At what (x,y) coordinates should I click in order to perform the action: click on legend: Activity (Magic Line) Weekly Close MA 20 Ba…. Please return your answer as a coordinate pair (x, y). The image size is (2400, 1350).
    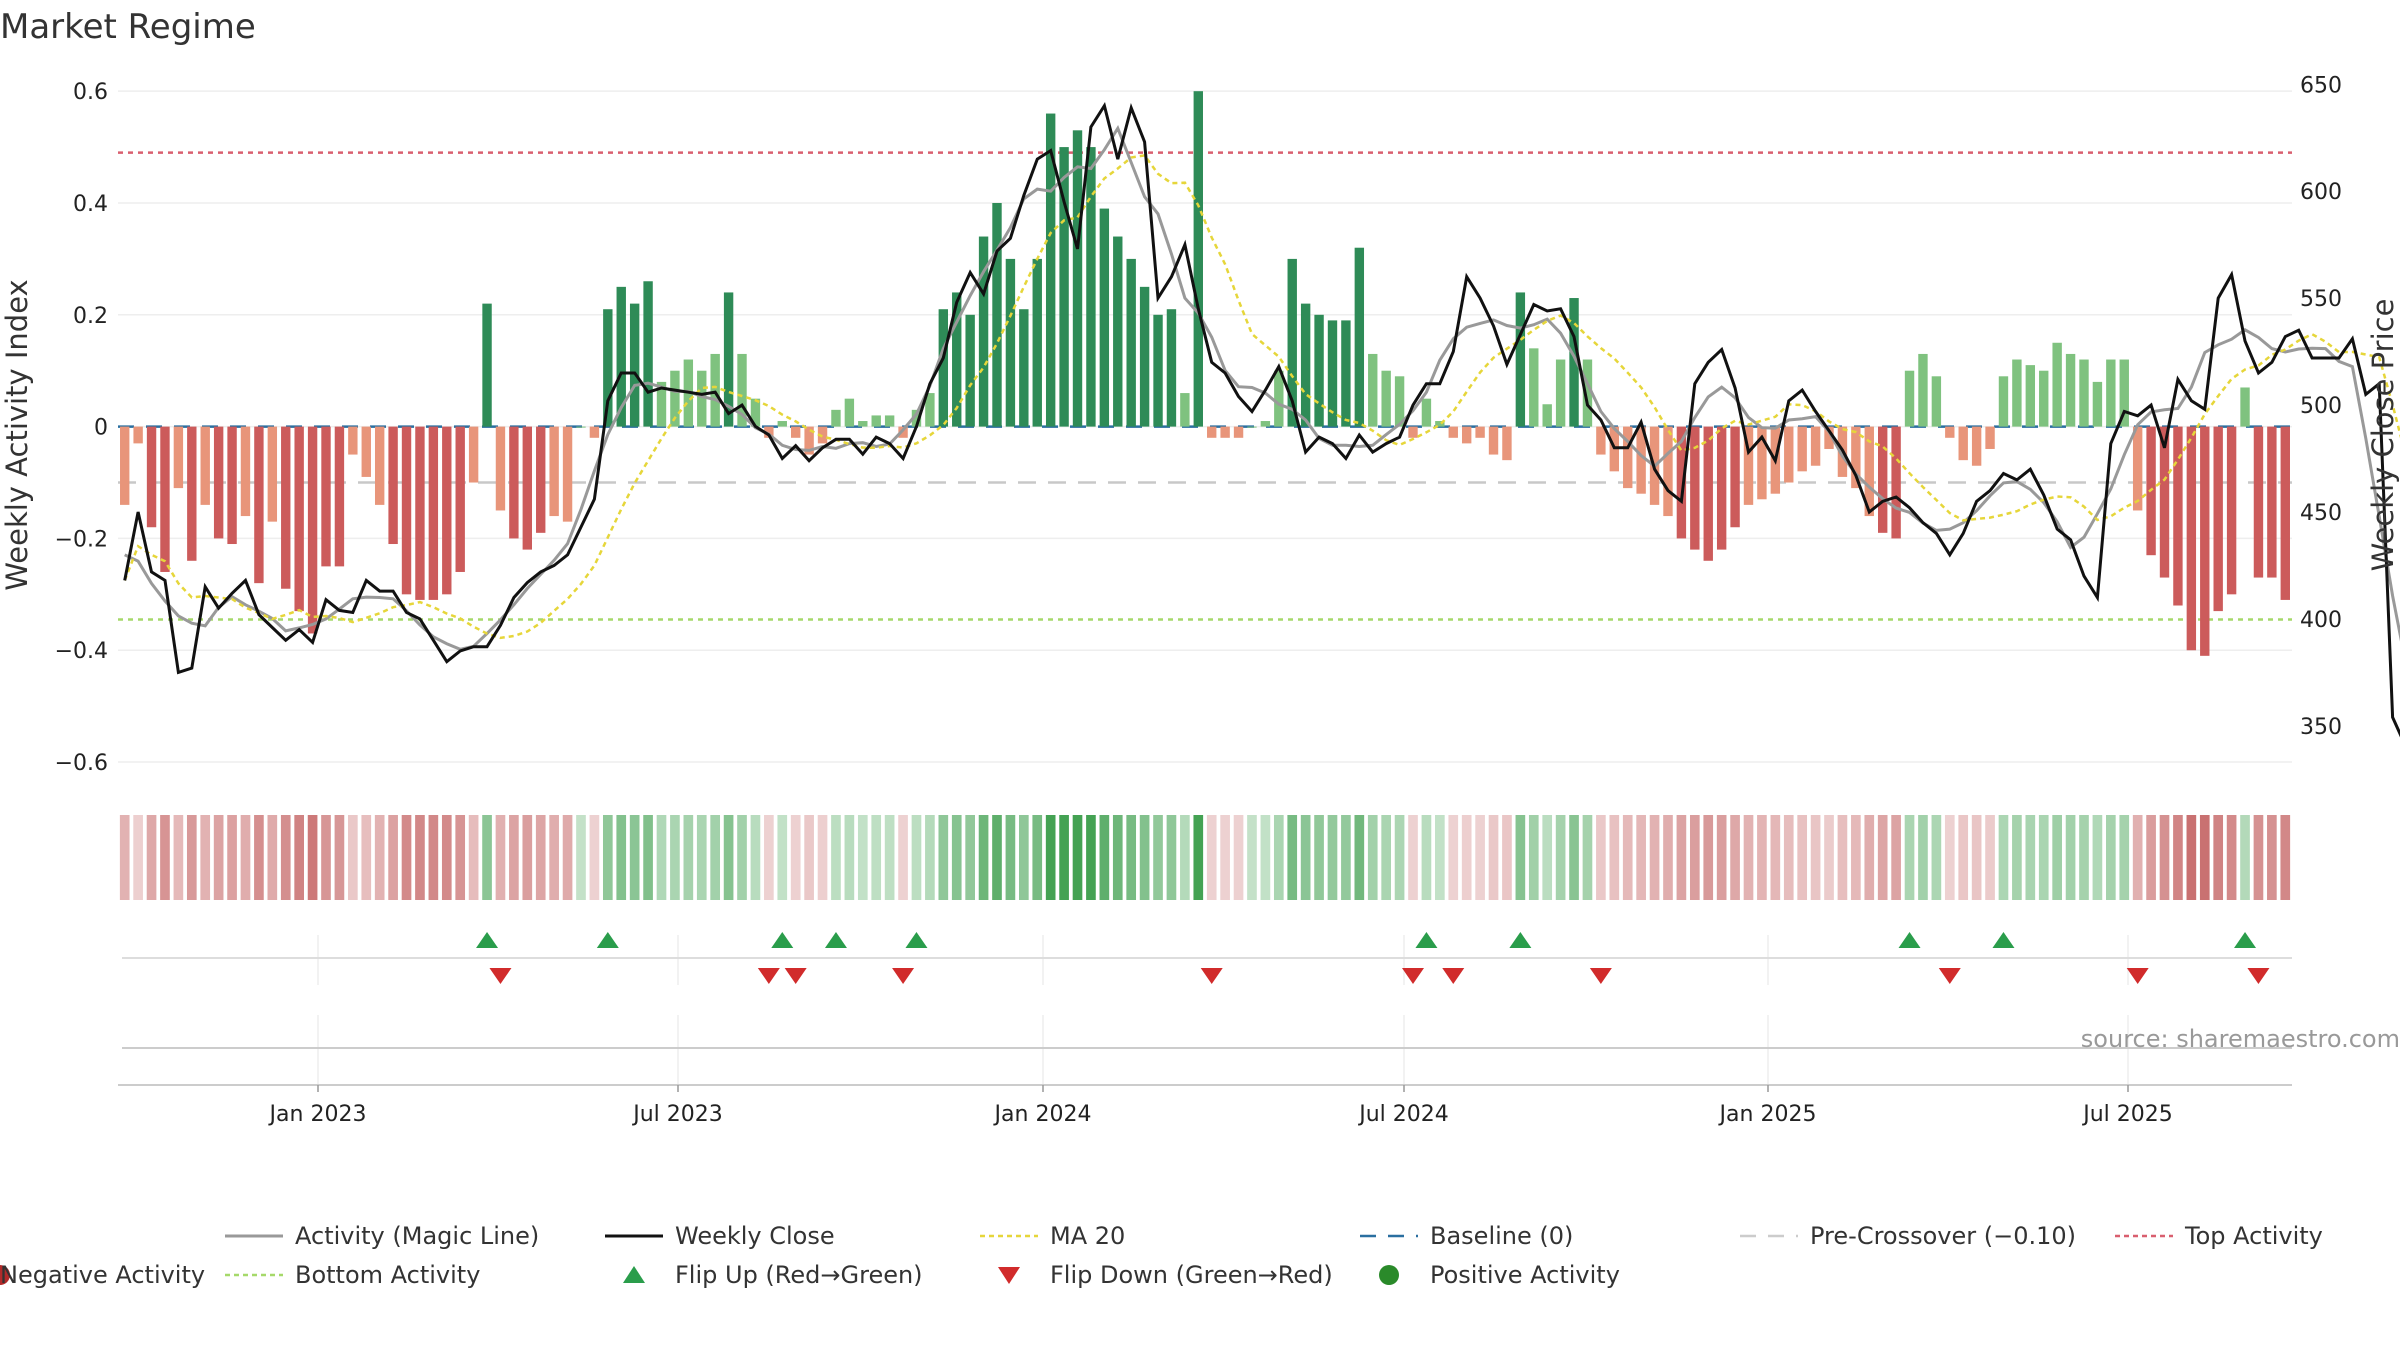
    Looking at the image, I should click on (1161, 1255).